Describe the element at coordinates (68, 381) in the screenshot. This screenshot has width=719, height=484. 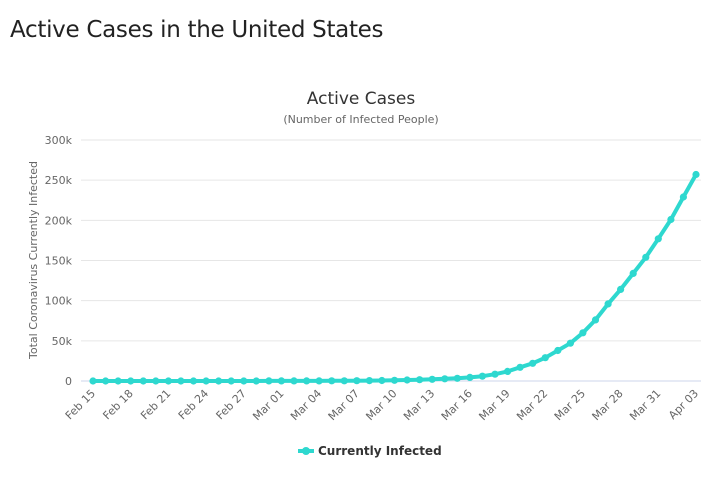
I see `y-tick-label: 0` at that location.